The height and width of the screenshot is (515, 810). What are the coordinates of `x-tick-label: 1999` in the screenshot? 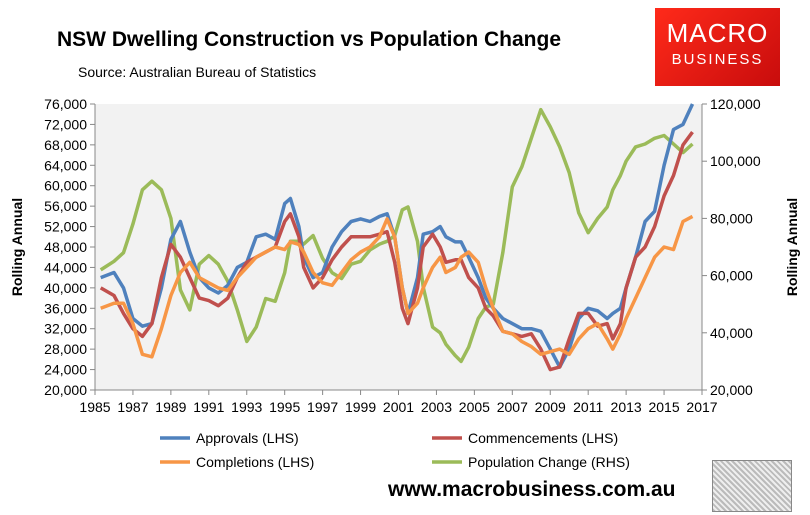 It's located at (360, 407).